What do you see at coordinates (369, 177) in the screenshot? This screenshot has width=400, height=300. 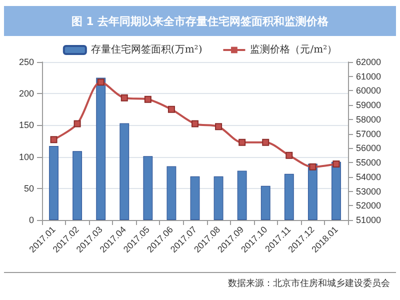 I see `y2-tick-label: 54000` at bounding box center [369, 177].